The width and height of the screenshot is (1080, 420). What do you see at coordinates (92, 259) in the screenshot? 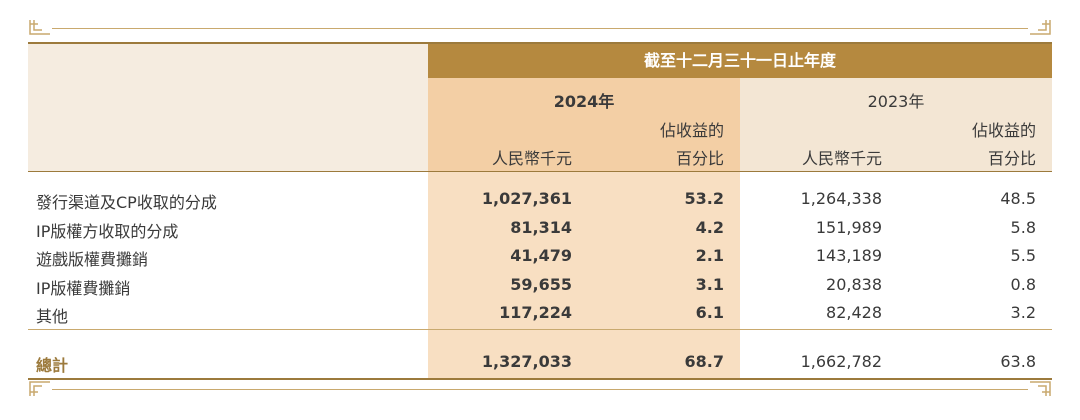
I see `row-label: 遊戲版權費攤銷` at bounding box center [92, 259].